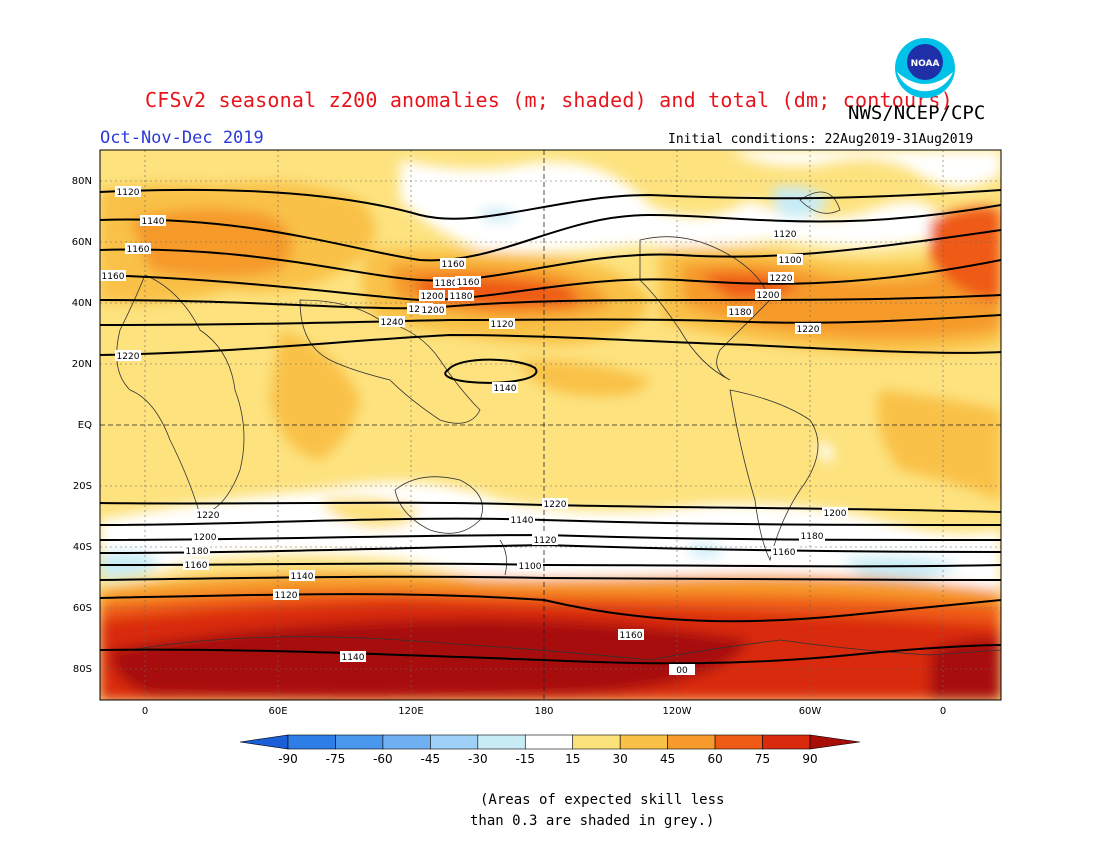  Describe the element at coordinates (821, 139) in the screenshot. I see `initial-conditions-label: Initial conditions: 22Aug2019-31Aug2019` at that location.